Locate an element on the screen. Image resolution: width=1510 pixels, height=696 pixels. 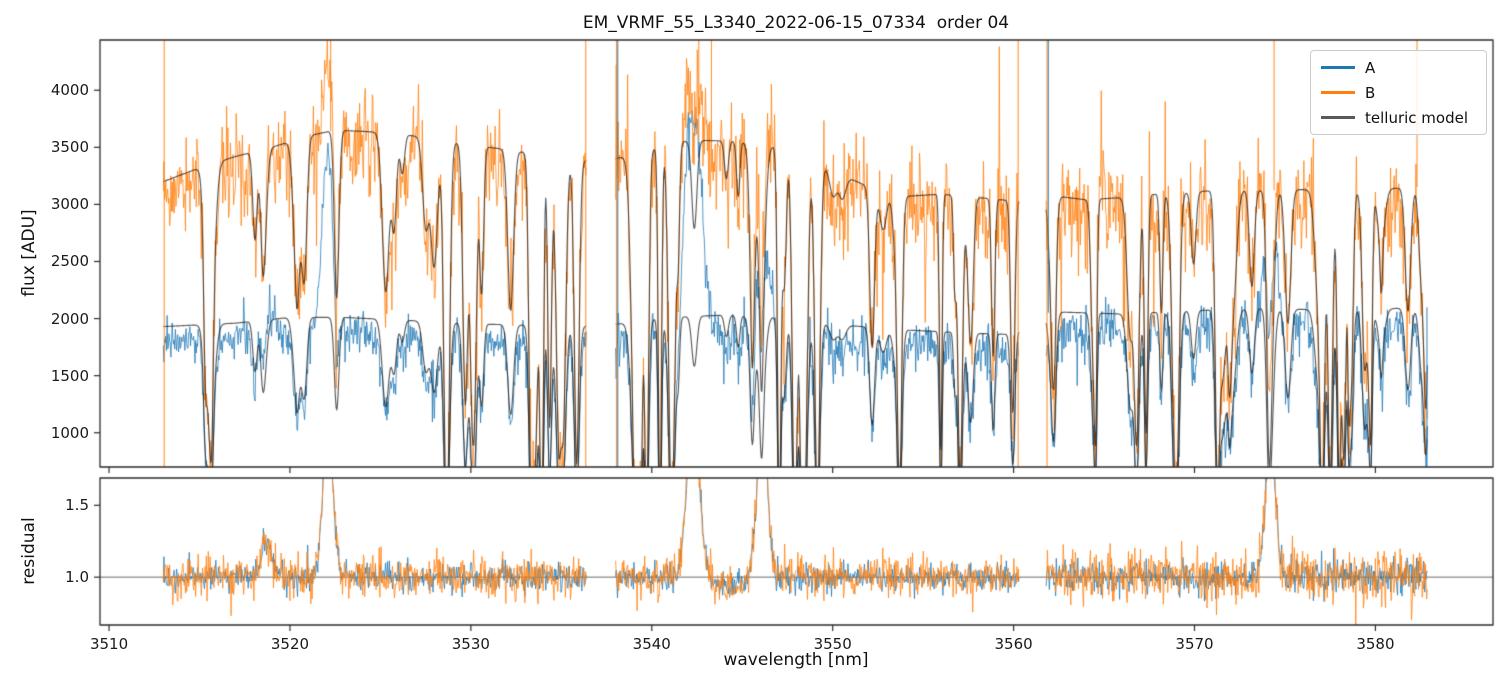
x-tick-label: 3560 is located at coordinates (1013, 644).